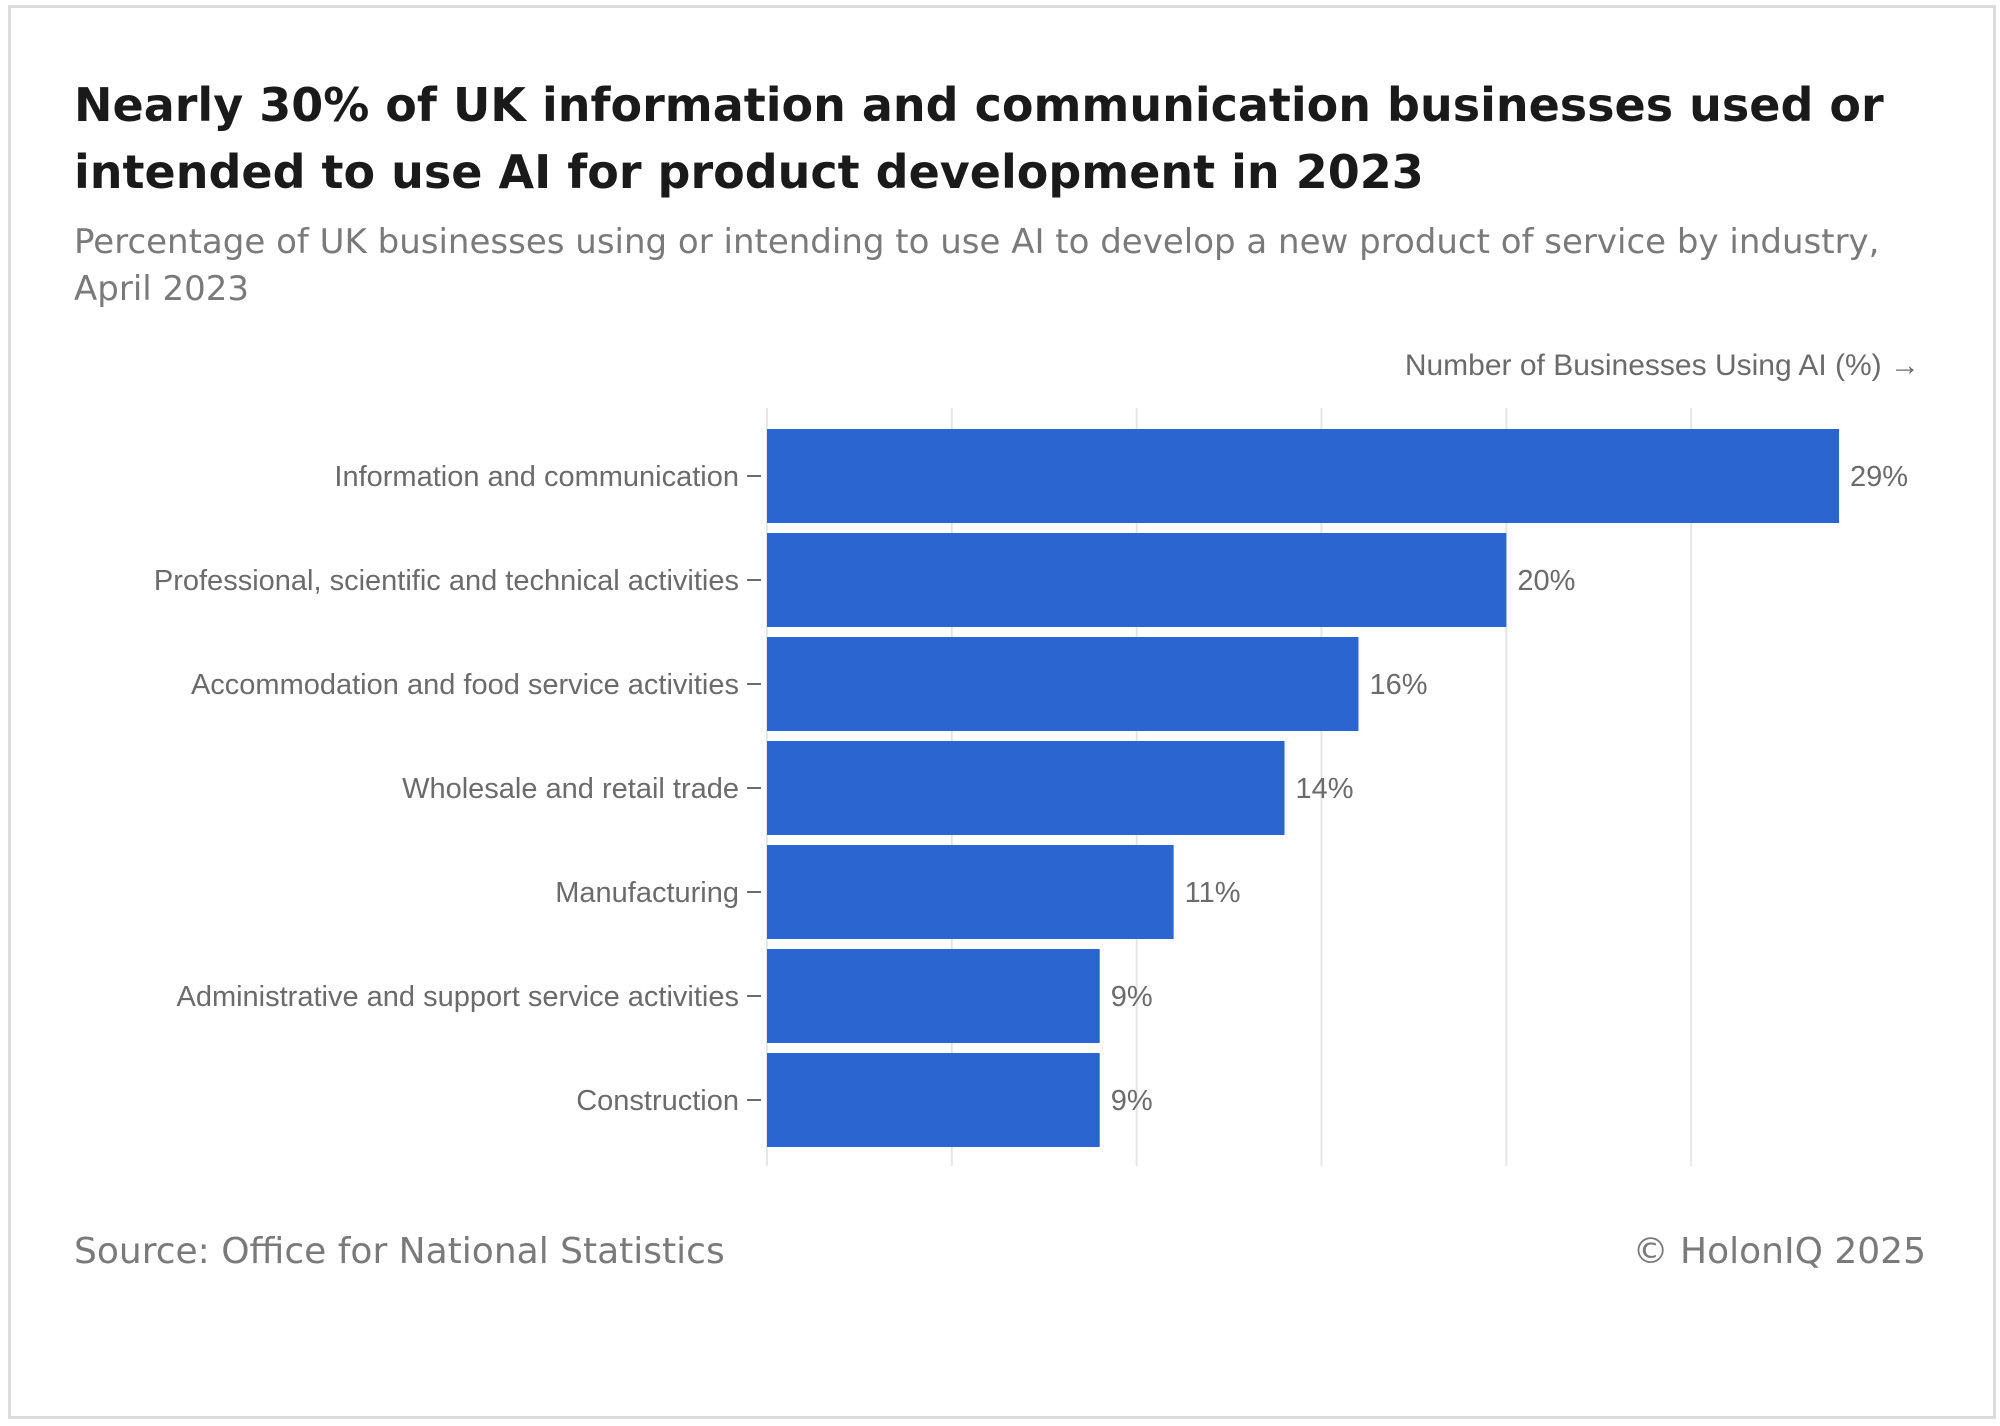 The image size is (2000, 1426). I want to click on category-label-4: Manufacturing, so click(647, 893).